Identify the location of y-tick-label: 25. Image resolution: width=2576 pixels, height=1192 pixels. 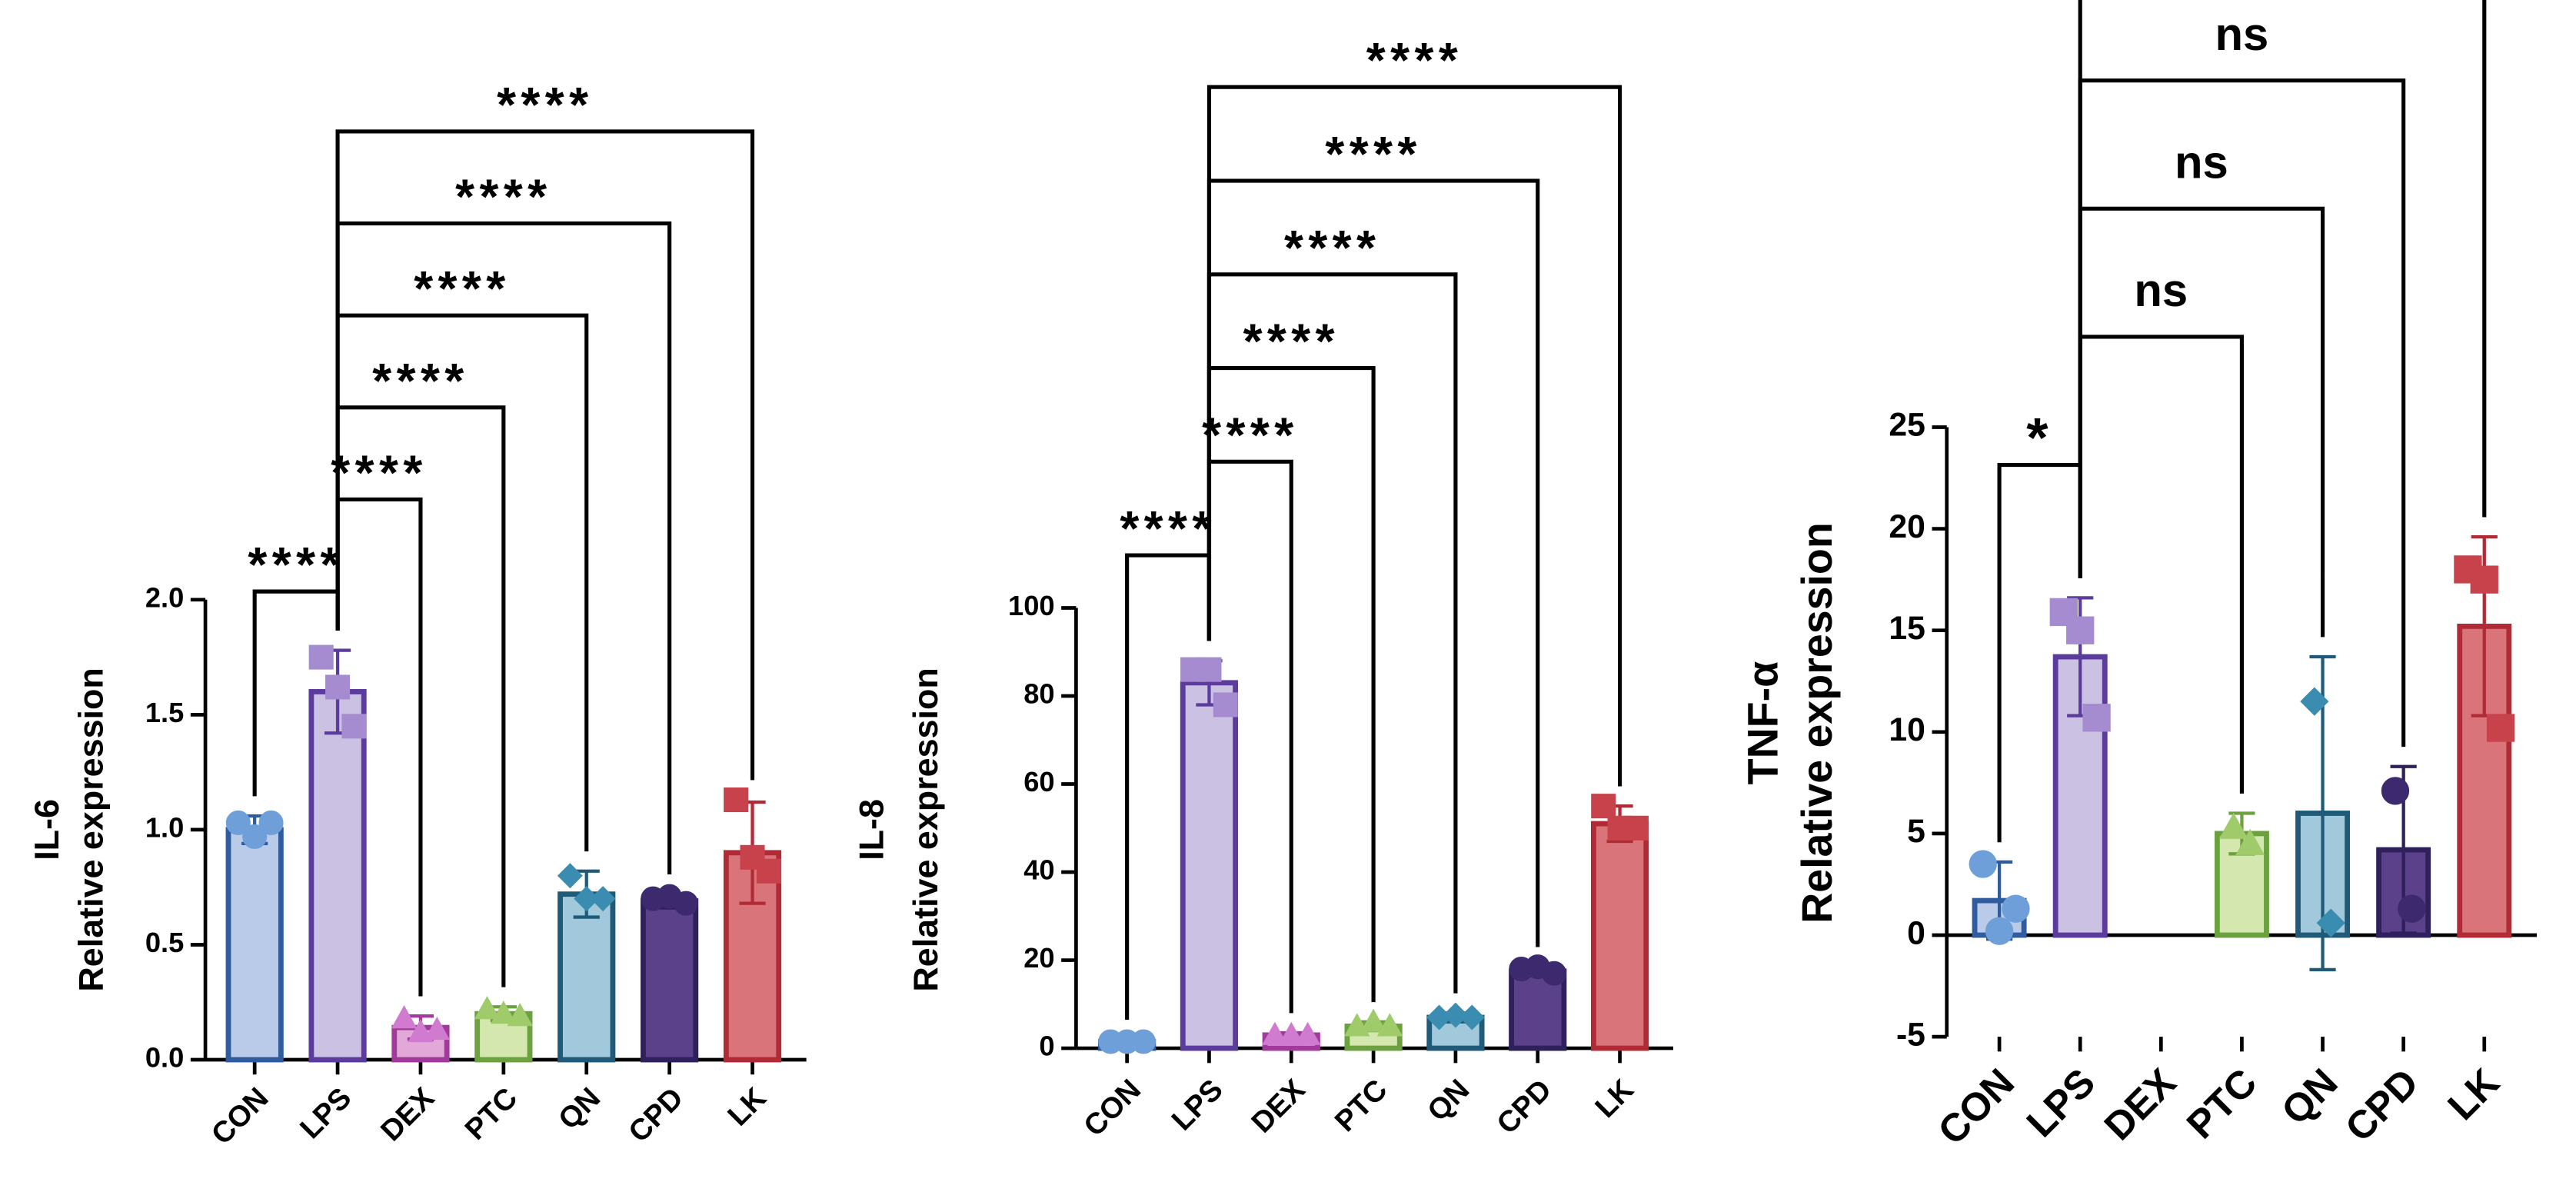
(1907, 426).